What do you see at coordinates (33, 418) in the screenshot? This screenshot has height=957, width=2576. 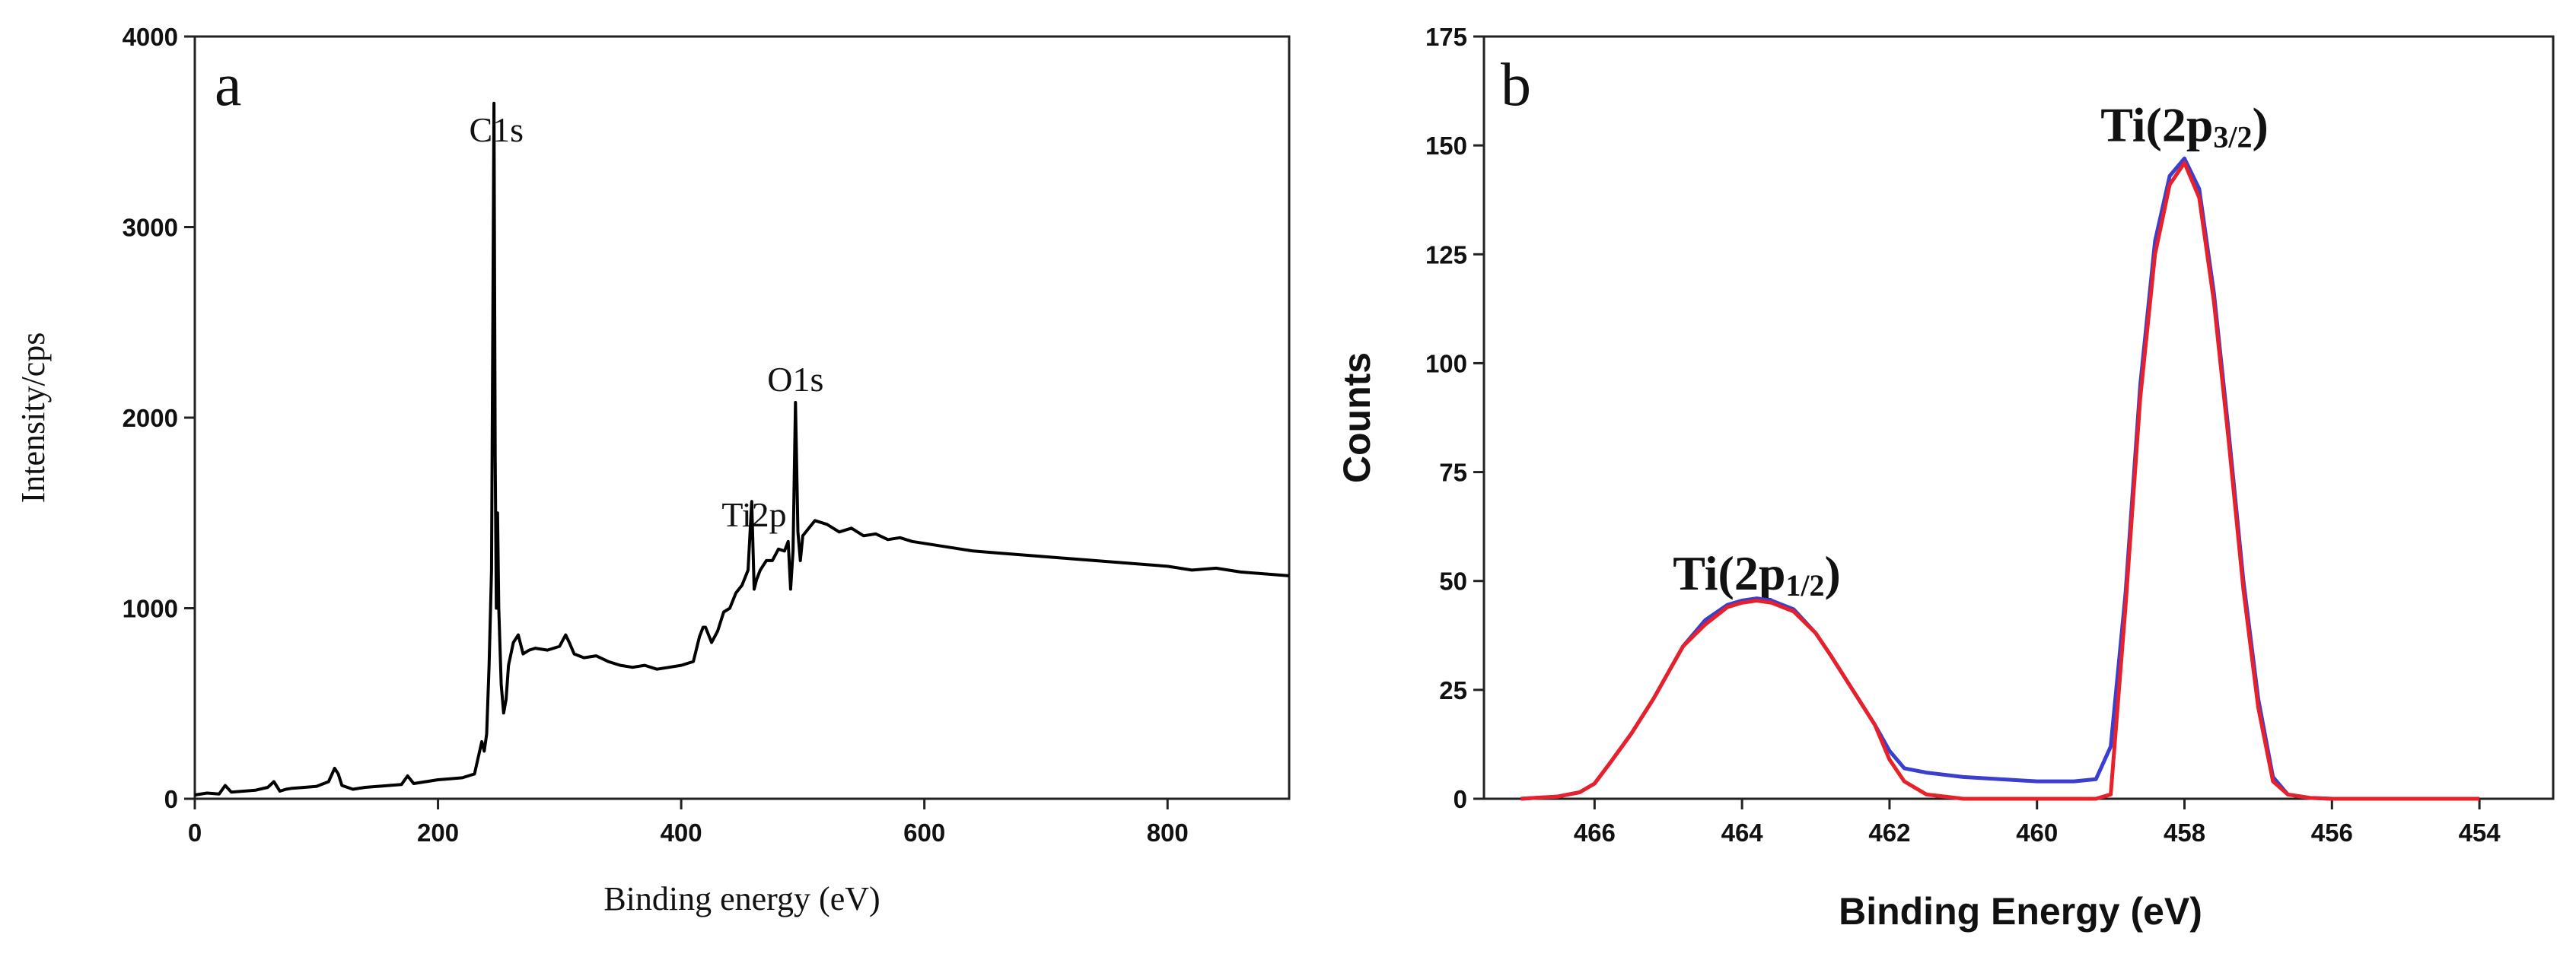 I see `panel-a-y-axis-title: Intensity/cps` at bounding box center [33, 418].